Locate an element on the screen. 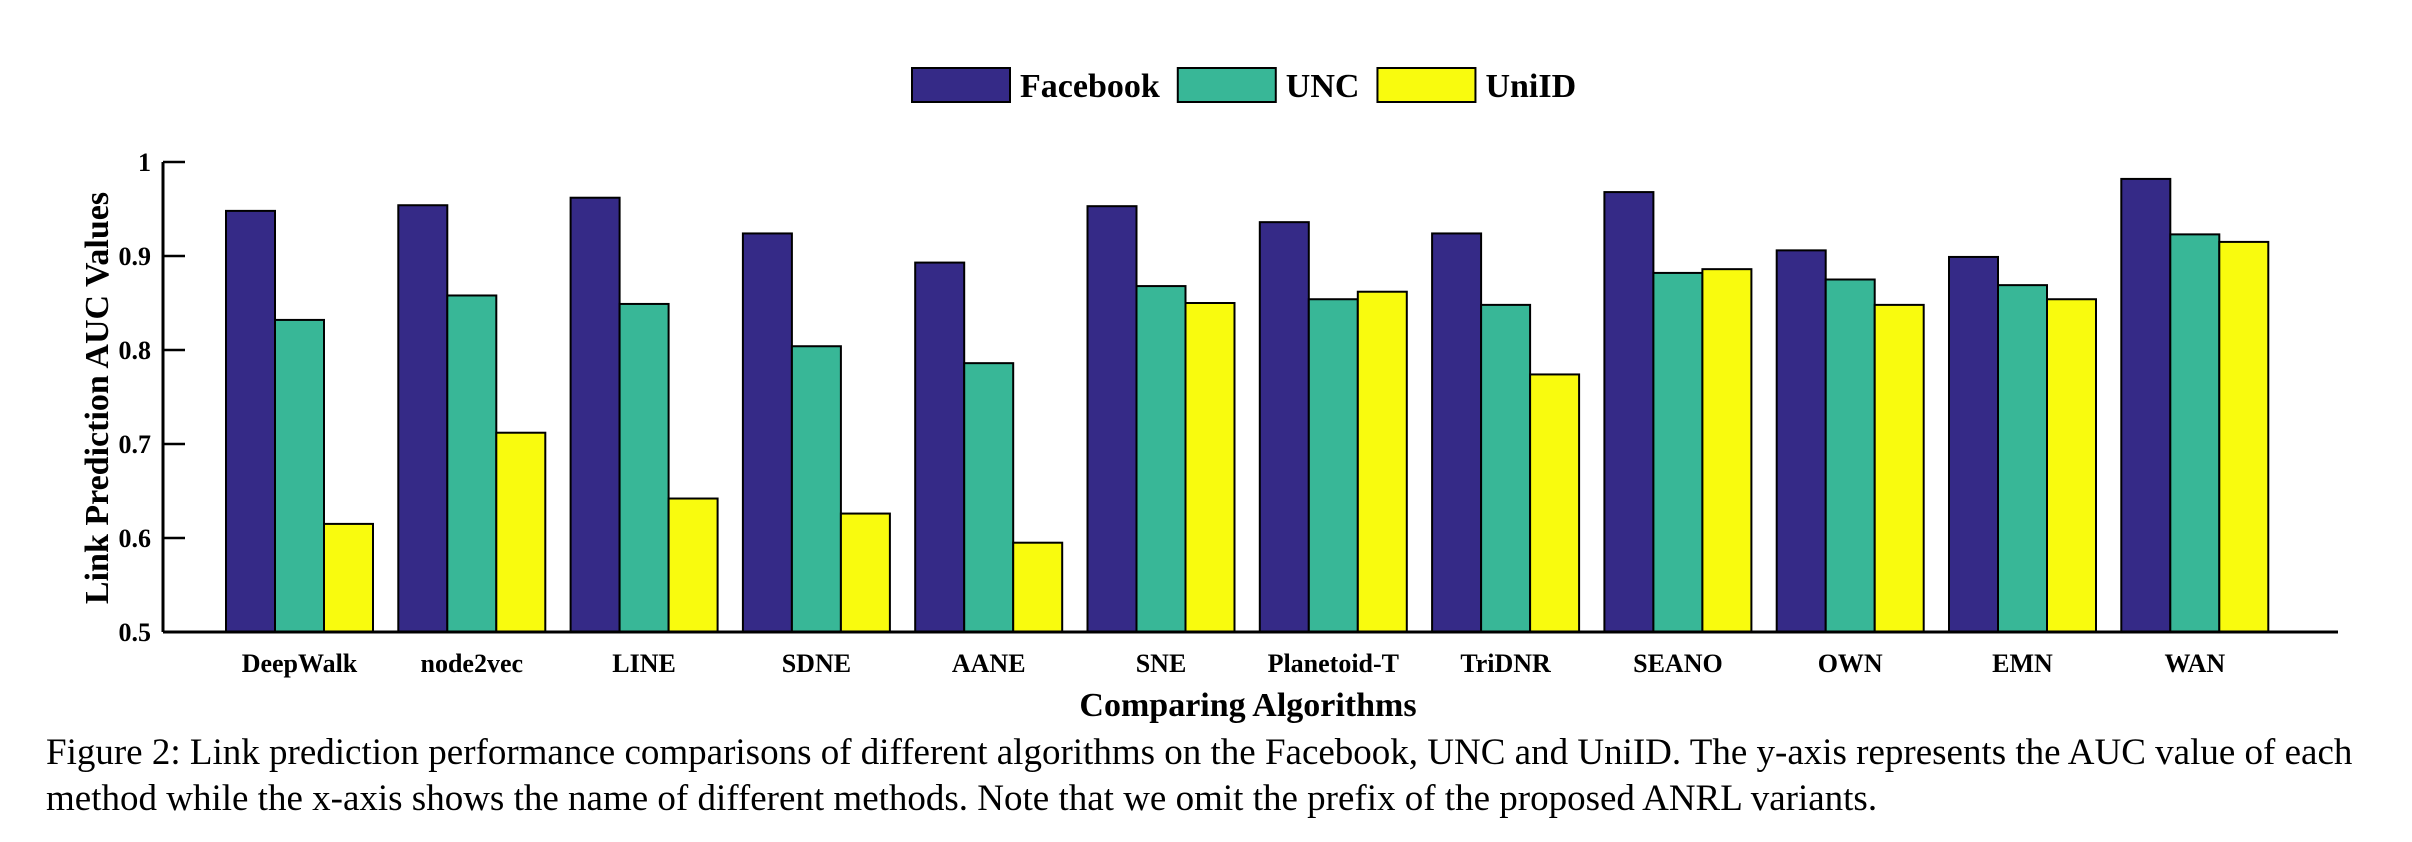  bar-uniid-planetoid-t is located at coordinates (1382, 461).